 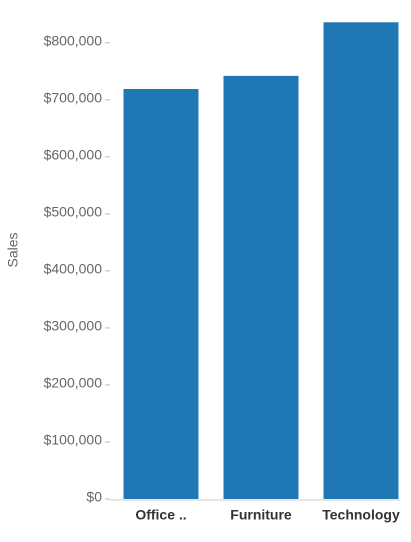 What do you see at coordinates (73, 383) in the screenshot?
I see `y-tick-label: $200,000` at bounding box center [73, 383].